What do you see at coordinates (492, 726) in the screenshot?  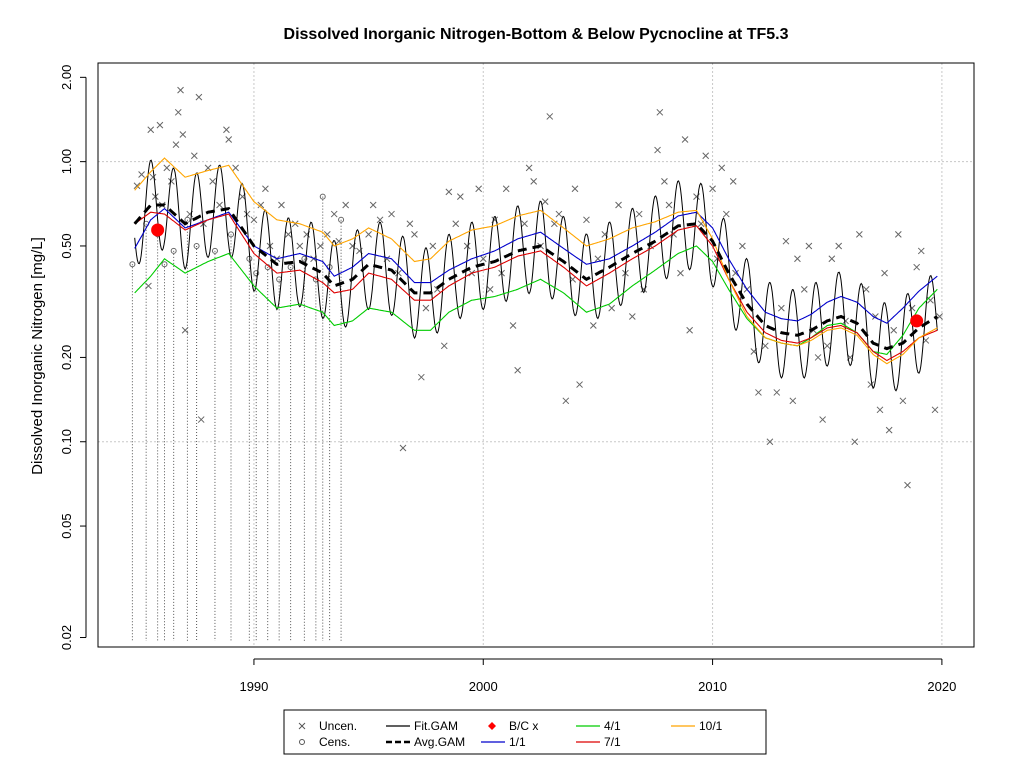 I see `legend-symbol-diamond` at bounding box center [492, 726].